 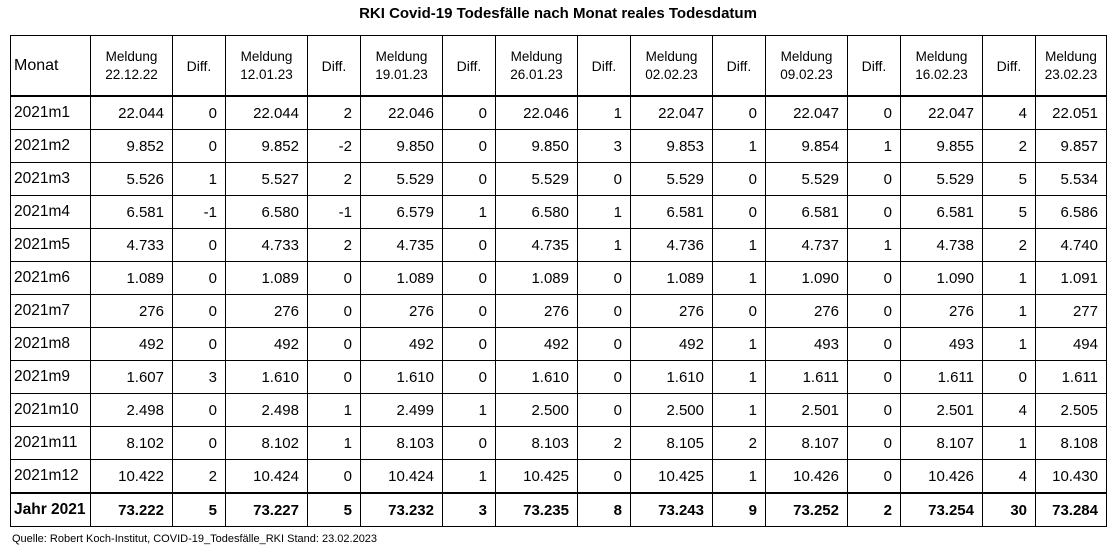 What do you see at coordinates (806, 509) in the screenshot?
I see `meldung-value-cell: 73.252` at bounding box center [806, 509].